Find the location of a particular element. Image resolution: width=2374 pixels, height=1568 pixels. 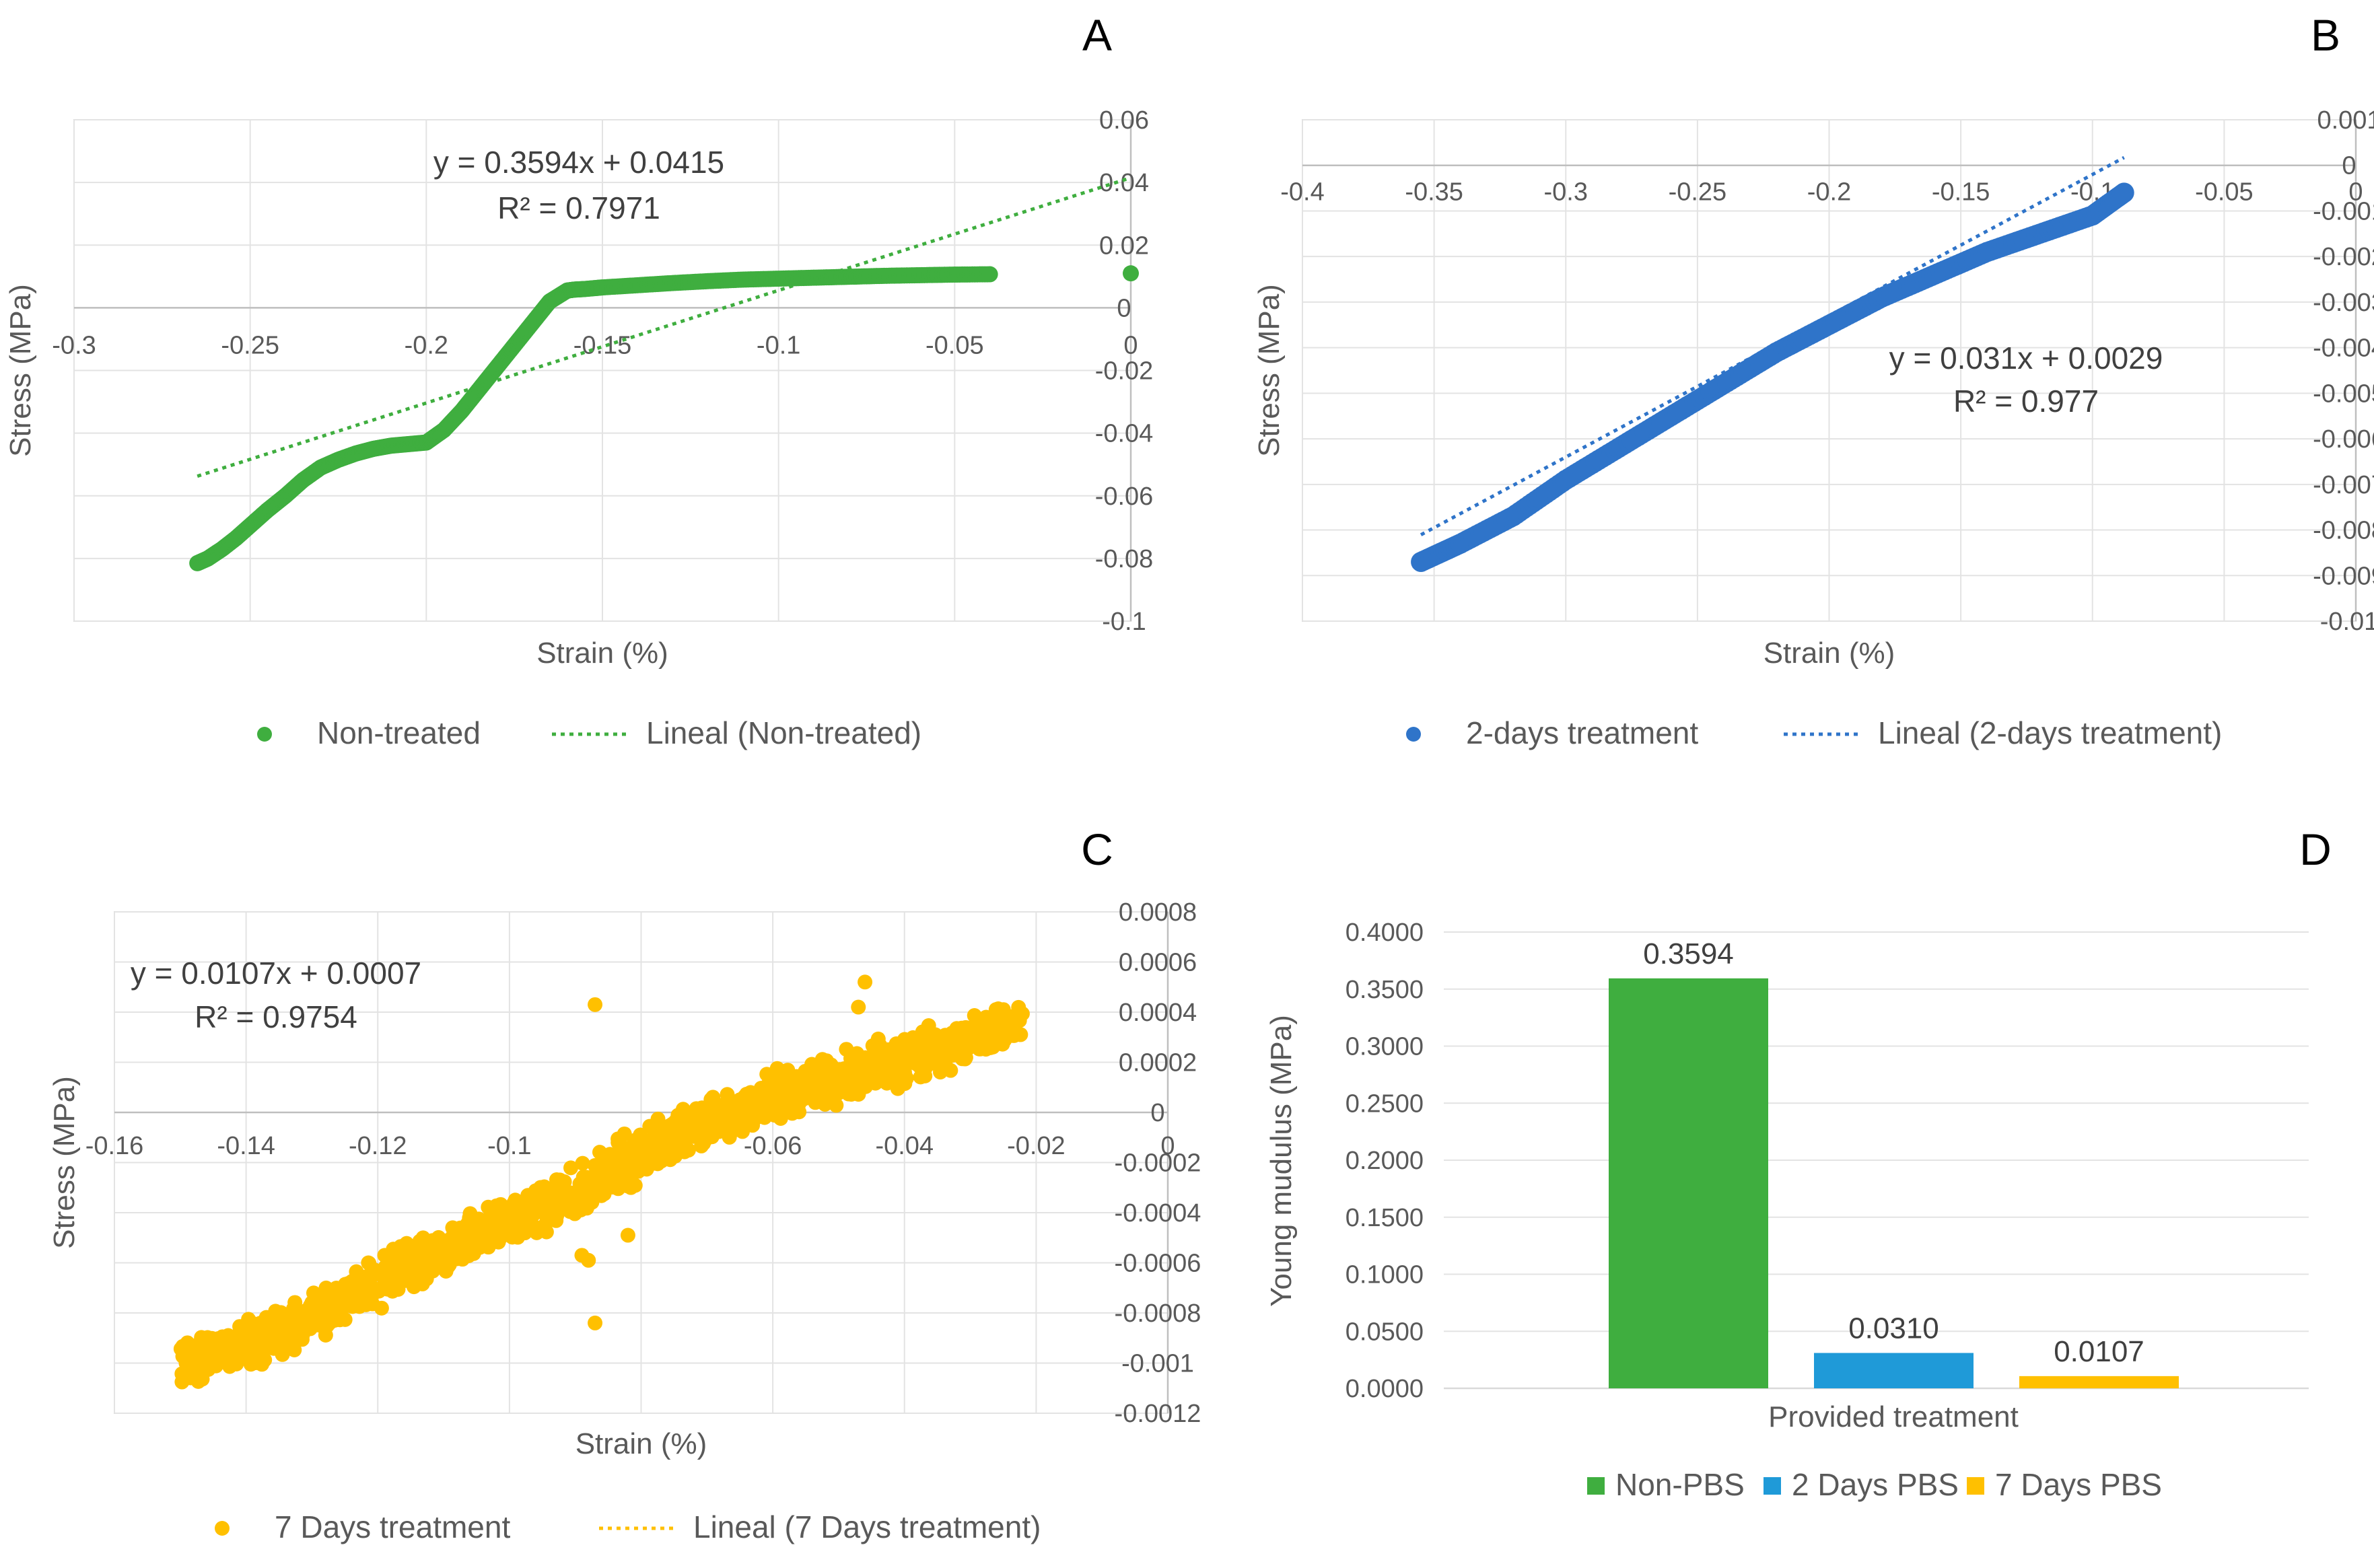

bar-data-label: 0.3594 is located at coordinates (1689, 954).